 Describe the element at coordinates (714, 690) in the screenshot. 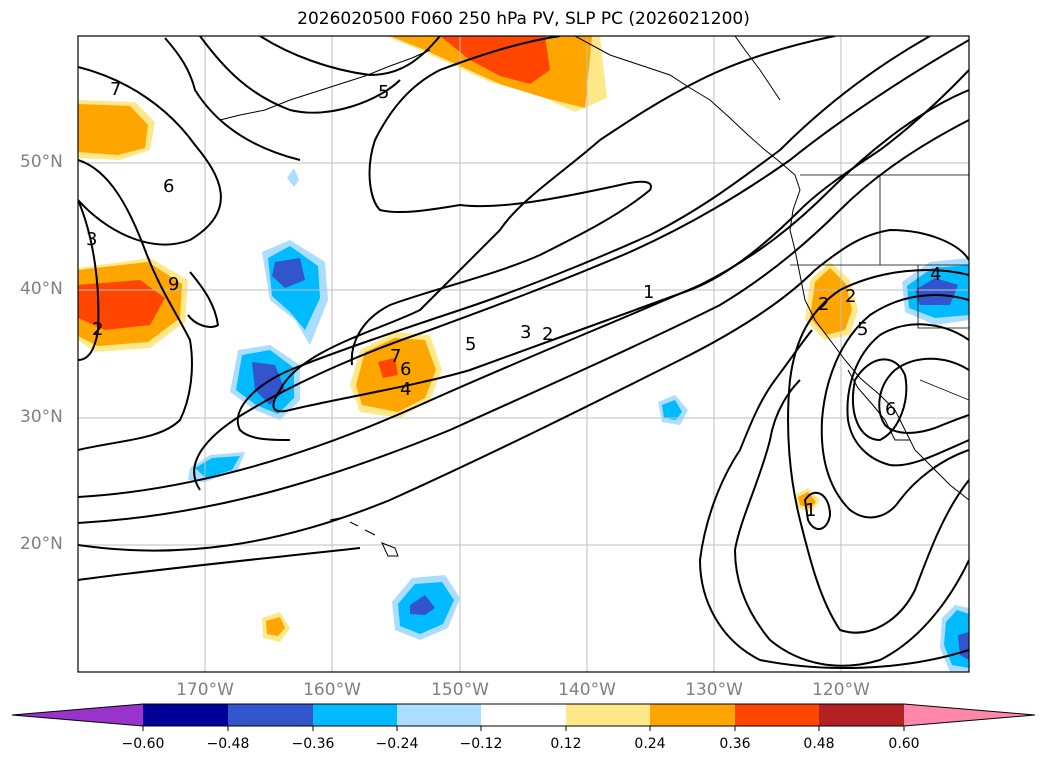

I see `lon-label-130w: 130°W` at that location.